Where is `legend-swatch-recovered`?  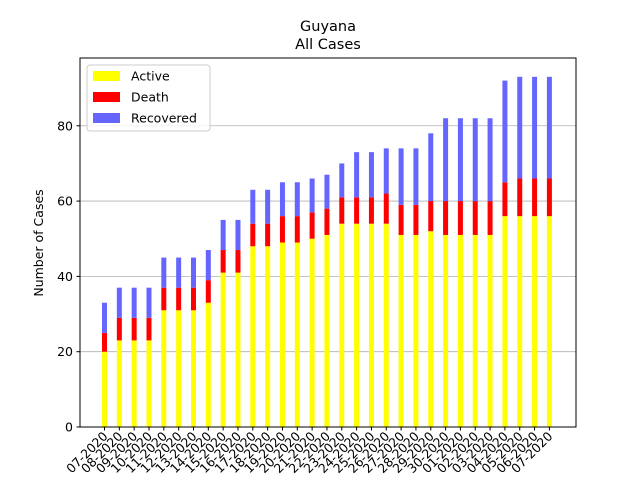 legend-swatch-recovered is located at coordinates (106, 118).